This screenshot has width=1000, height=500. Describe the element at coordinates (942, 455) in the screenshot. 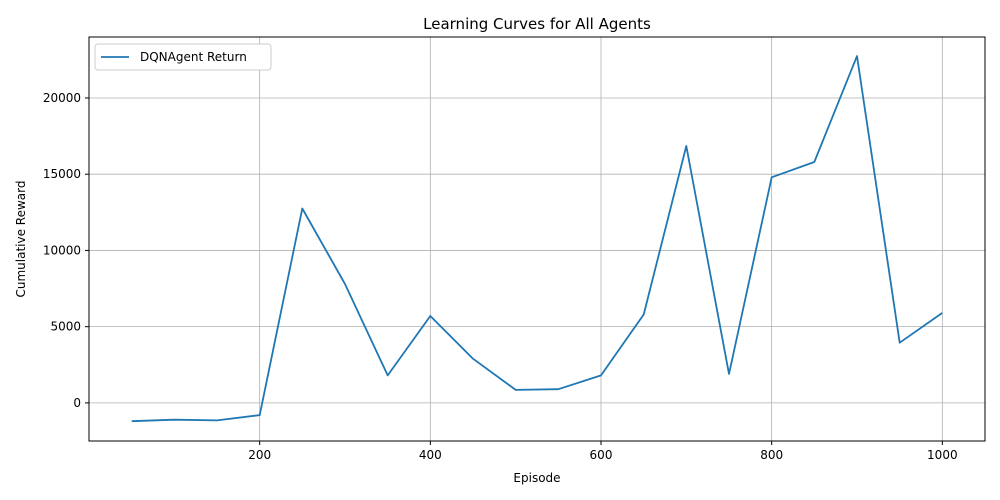

I see `x-tick-label: 1000` at that location.